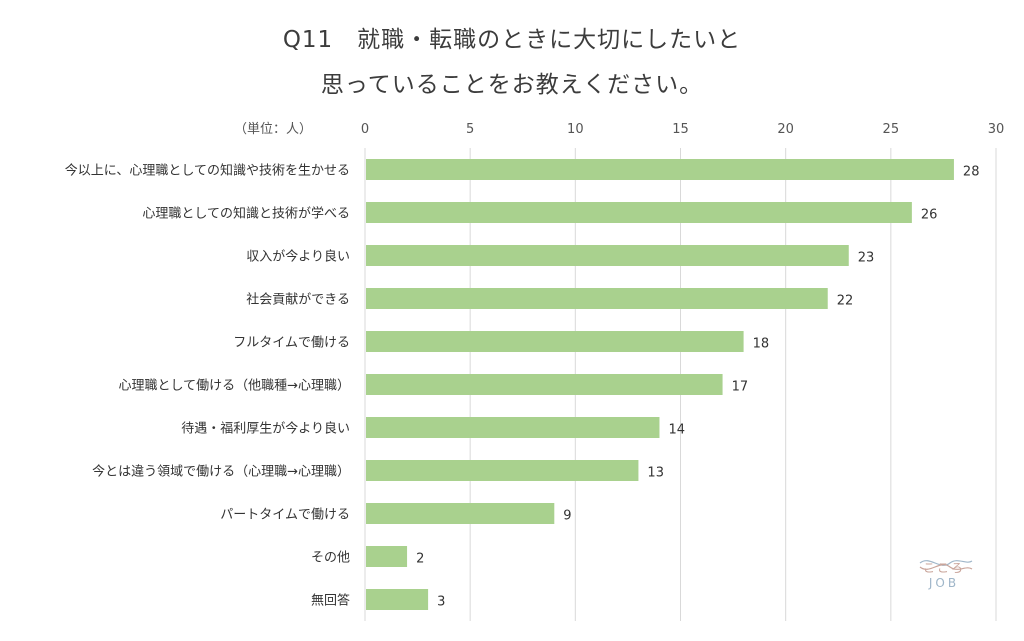 Image resolution: width=1024 pixels, height=641 pixels. What do you see at coordinates (207, 171) in the screenshot?
I see `category-label: 今以上に、心理職としての知識や技術を生かせる` at bounding box center [207, 171].